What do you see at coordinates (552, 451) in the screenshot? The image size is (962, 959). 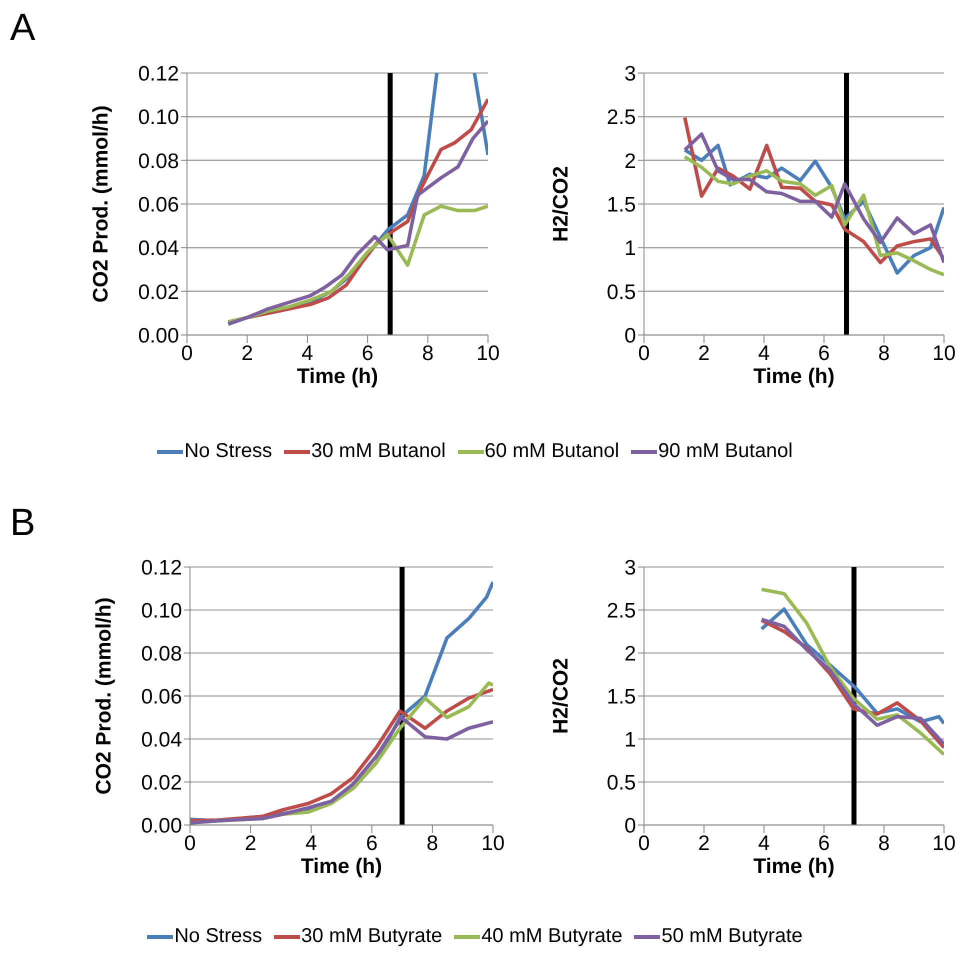 I see `legend-label: 60 mM Butanol` at bounding box center [552, 451].